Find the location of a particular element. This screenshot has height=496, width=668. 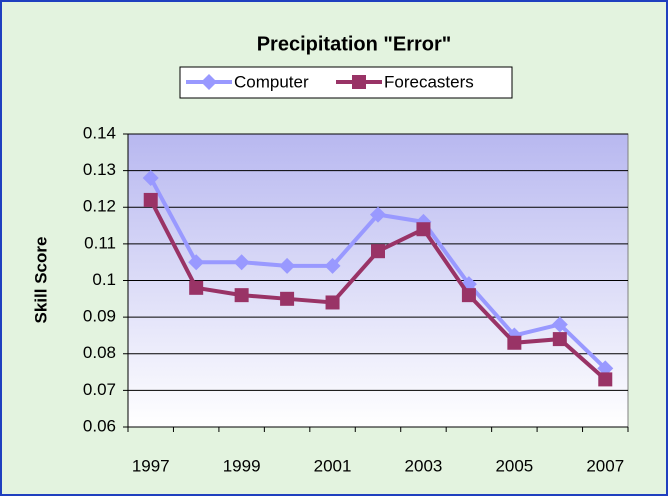

y-tick-label: 0.09 is located at coordinates (99, 316).